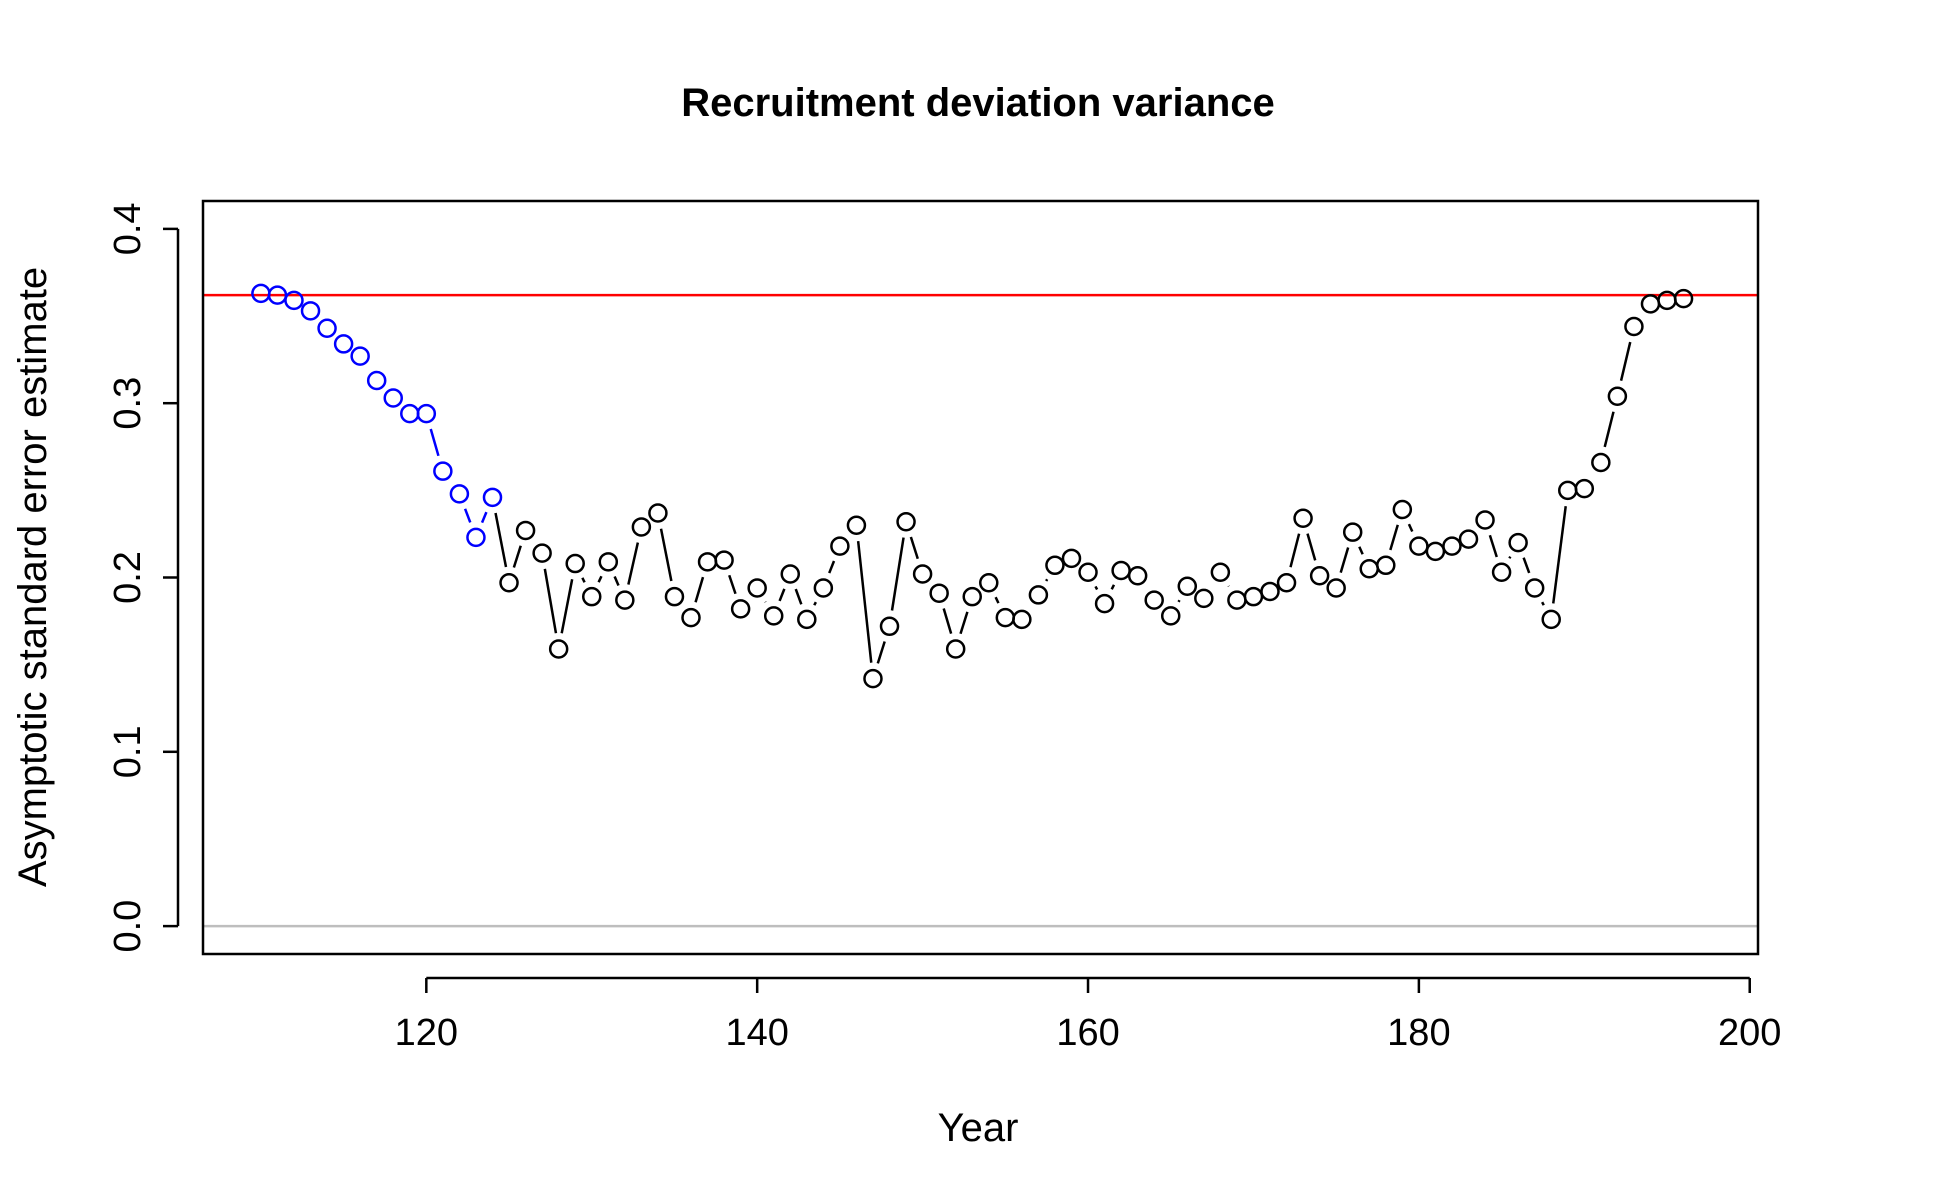  Describe the element at coordinates (756, 1033) in the screenshot. I see `x-tick-label-140: 140` at that location.